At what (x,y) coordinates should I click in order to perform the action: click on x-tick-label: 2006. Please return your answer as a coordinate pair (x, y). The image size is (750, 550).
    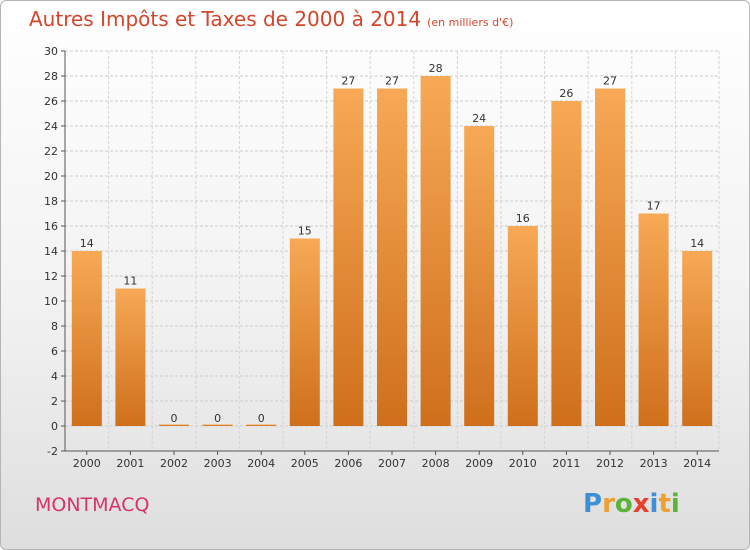
    Looking at the image, I should click on (348, 463).